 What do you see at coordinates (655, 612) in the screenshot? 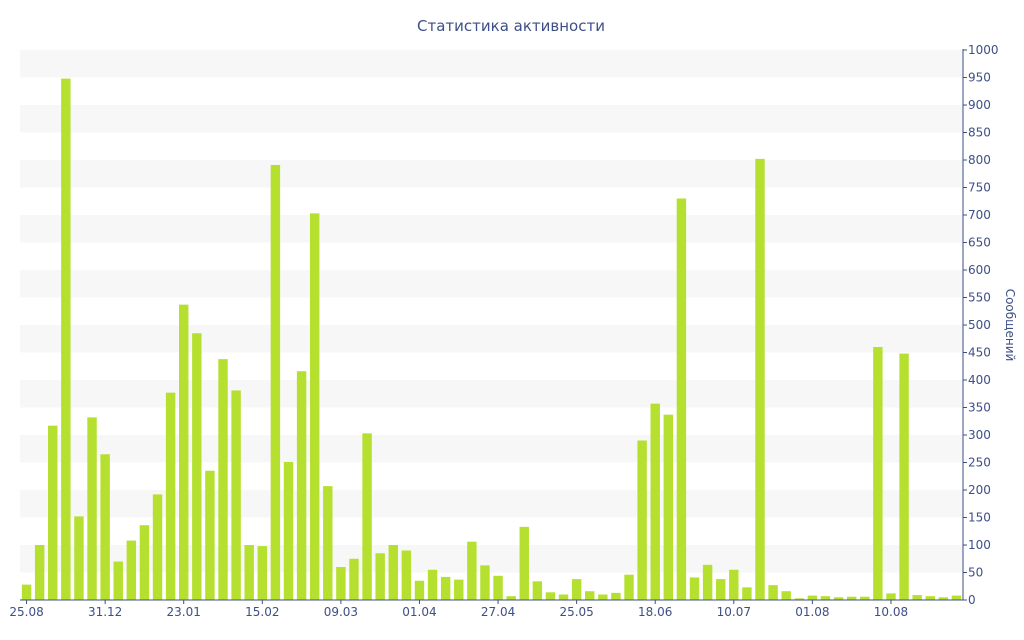
I see `x-tick-label: 18.06` at bounding box center [655, 612].